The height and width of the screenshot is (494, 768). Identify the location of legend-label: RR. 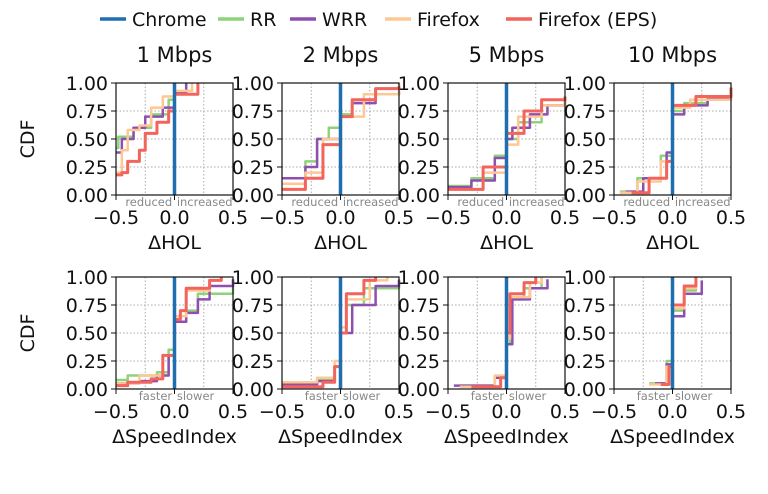
(263, 20).